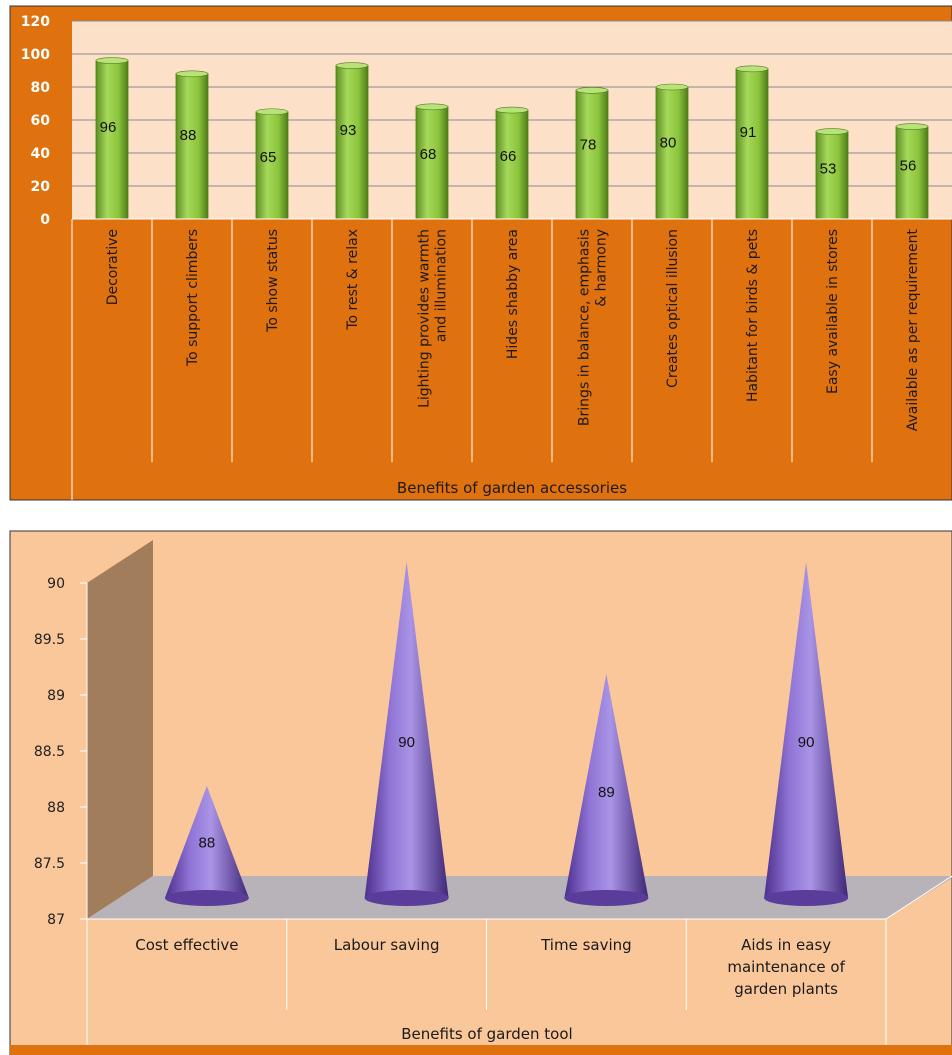 This screenshot has width=952, height=1055. I want to click on data-label: 91, so click(748, 132).